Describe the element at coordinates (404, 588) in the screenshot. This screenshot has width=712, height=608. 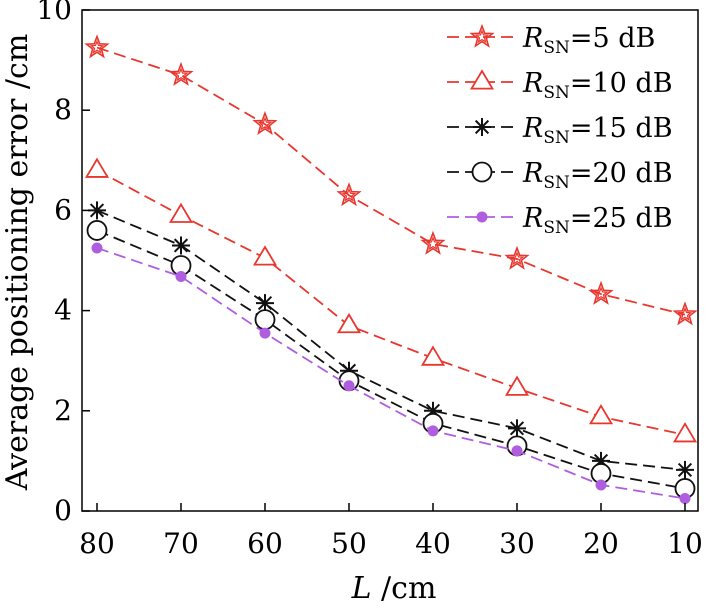
I see `x-axis-label-unit: /cm` at that location.